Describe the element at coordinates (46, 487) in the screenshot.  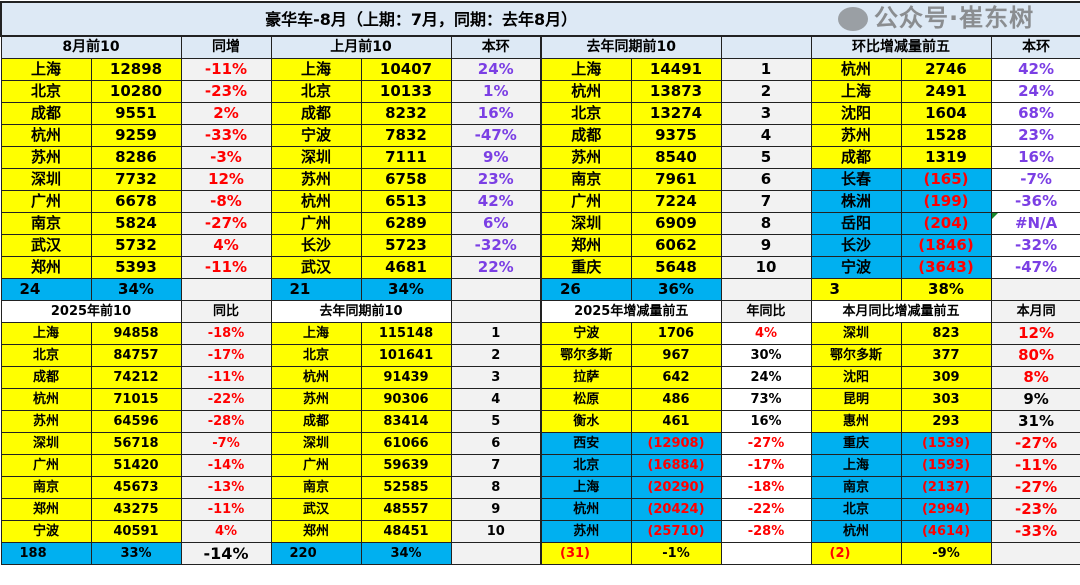
I see `city-cell: 南京` at that location.